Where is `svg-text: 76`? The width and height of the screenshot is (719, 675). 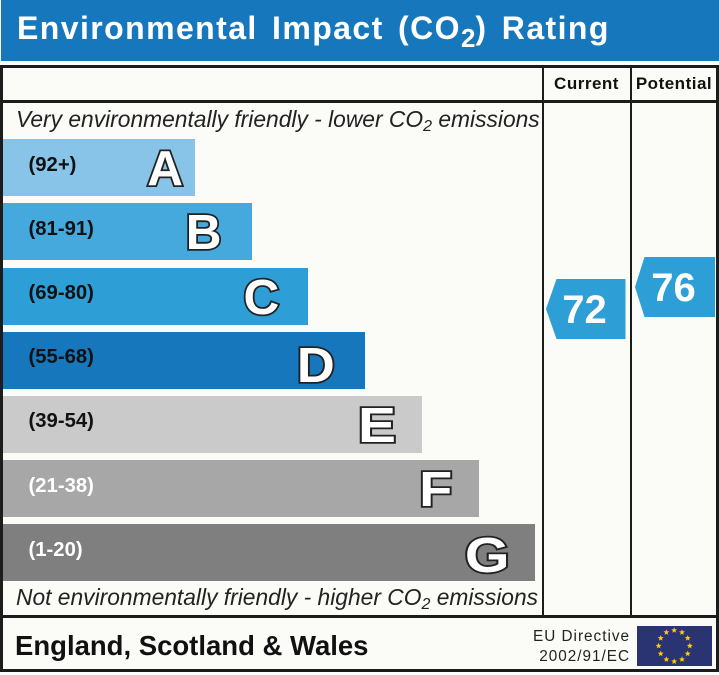 svg-text: 76 is located at coordinates (673, 288).